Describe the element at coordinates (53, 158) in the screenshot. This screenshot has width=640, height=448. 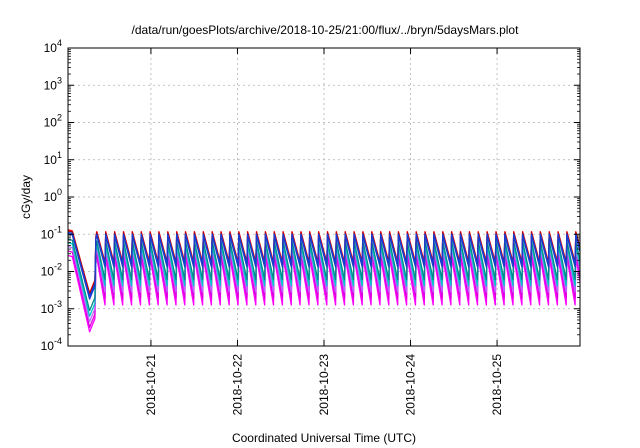
I see `y-tick-label: 10¹` at that location.